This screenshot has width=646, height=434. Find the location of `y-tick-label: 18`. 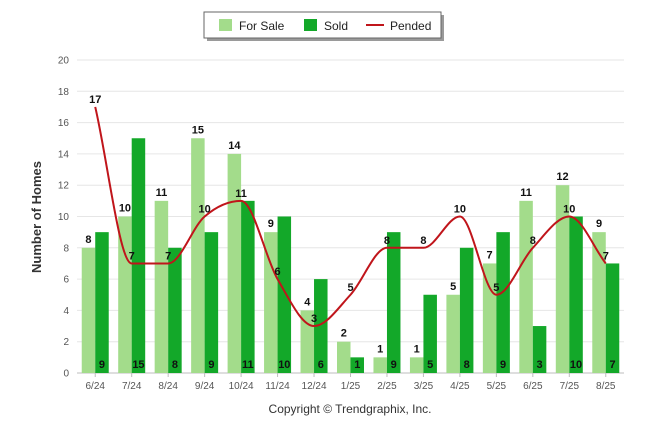

y-tick-label: 18 is located at coordinates (64, 92).